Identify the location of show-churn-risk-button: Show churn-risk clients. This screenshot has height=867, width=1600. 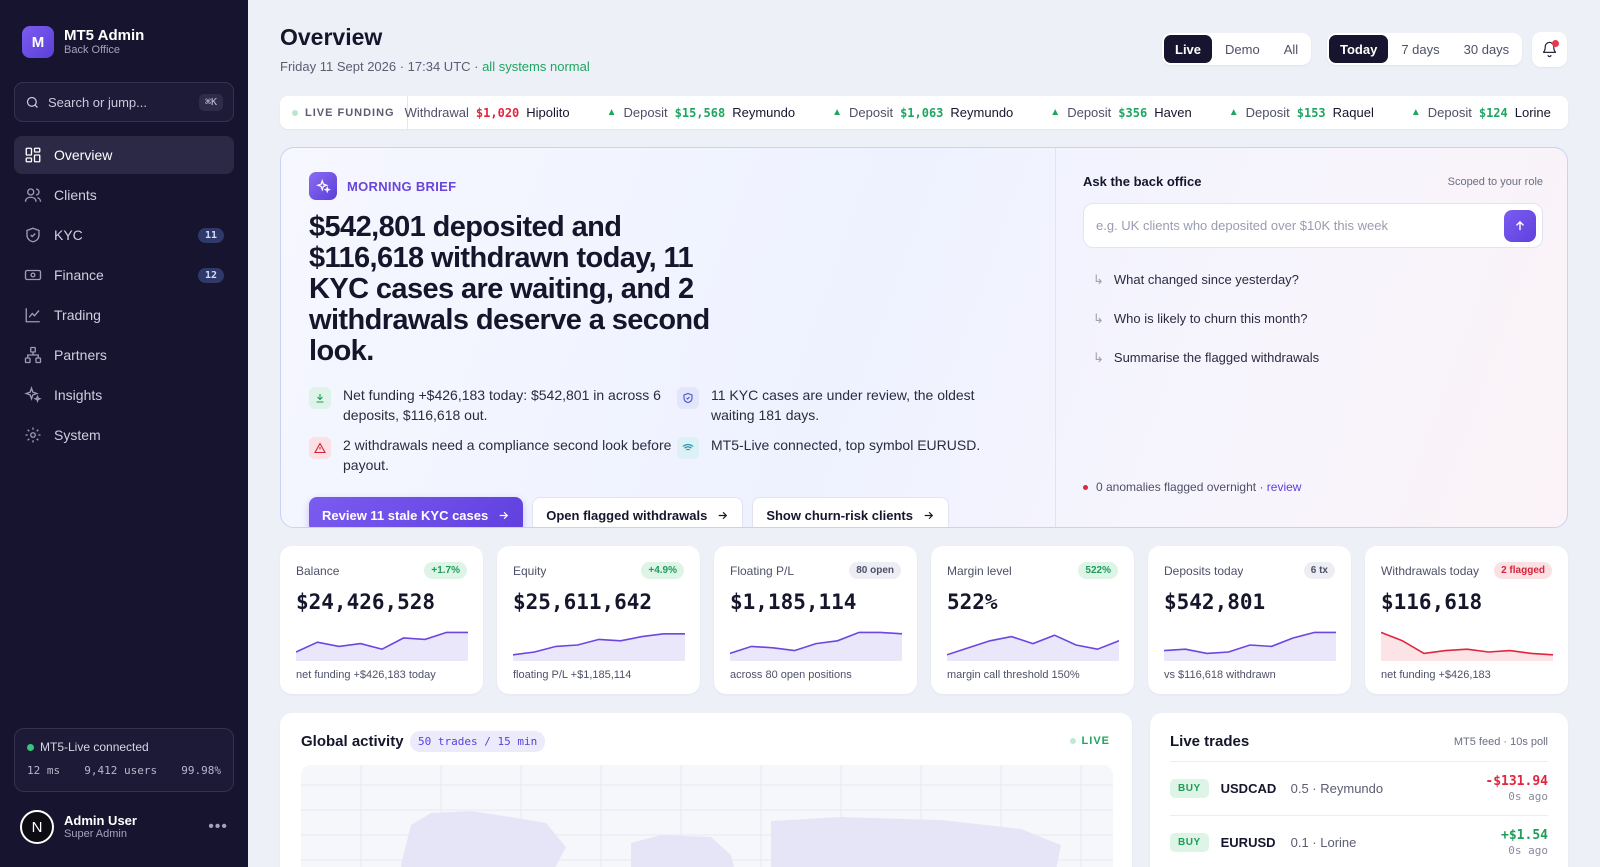
(850, 512).